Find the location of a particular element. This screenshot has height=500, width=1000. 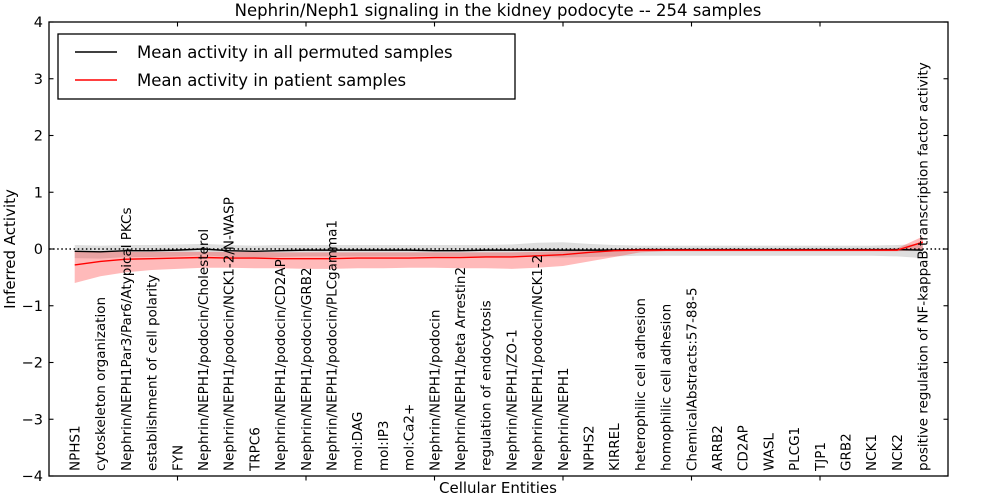

x-category-label: NPHS1 is located at coordinates (76, 448).